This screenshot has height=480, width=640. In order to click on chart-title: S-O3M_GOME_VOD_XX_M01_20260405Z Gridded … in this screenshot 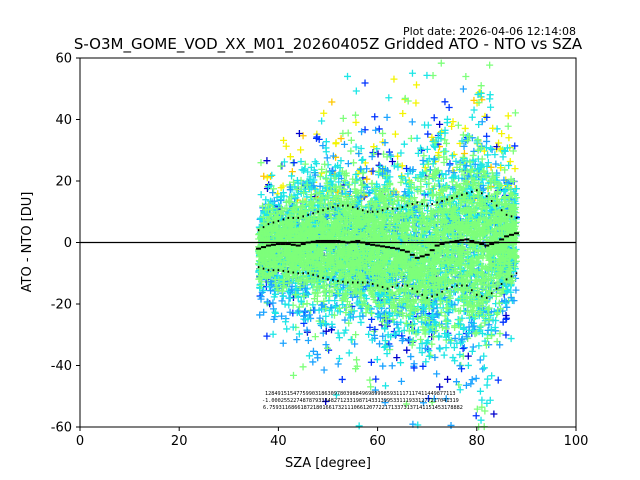, I will do `click(328, 44)`.